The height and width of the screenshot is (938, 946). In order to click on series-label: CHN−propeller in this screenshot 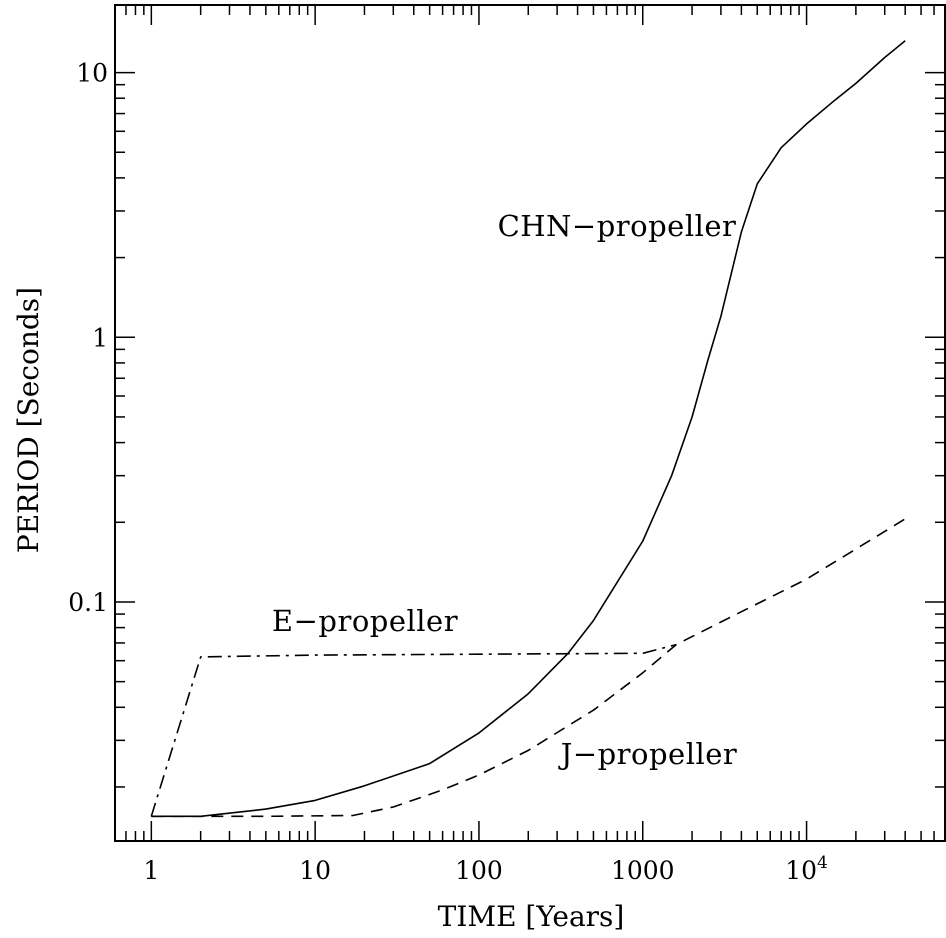, I will do `click(617, 226)`.